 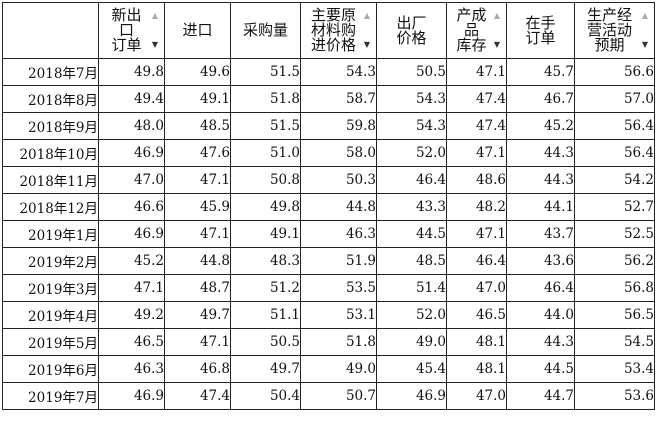 What do you see at coordinates (614, 72) in the screenshot?
I see `value-cell: 56.6` at bounding box center [614, 72].